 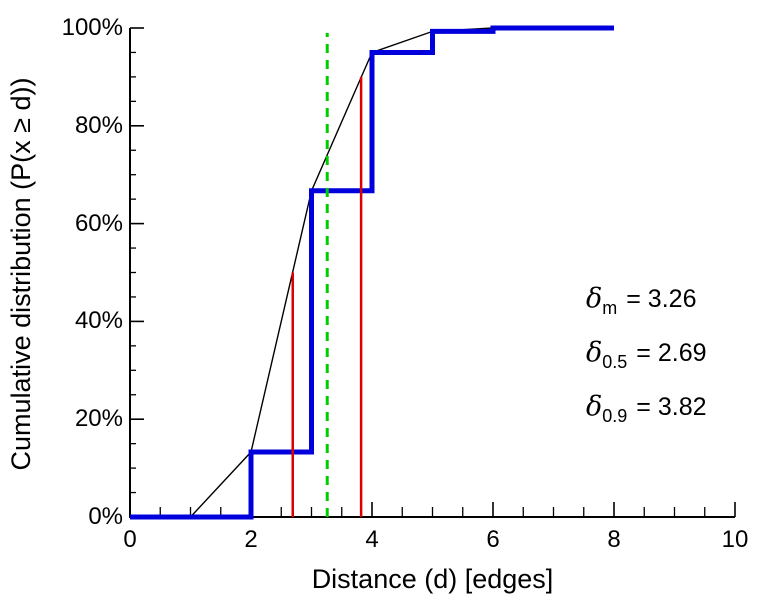 I want to click on y-tick-label: 20%, so click(x=98, y=419).